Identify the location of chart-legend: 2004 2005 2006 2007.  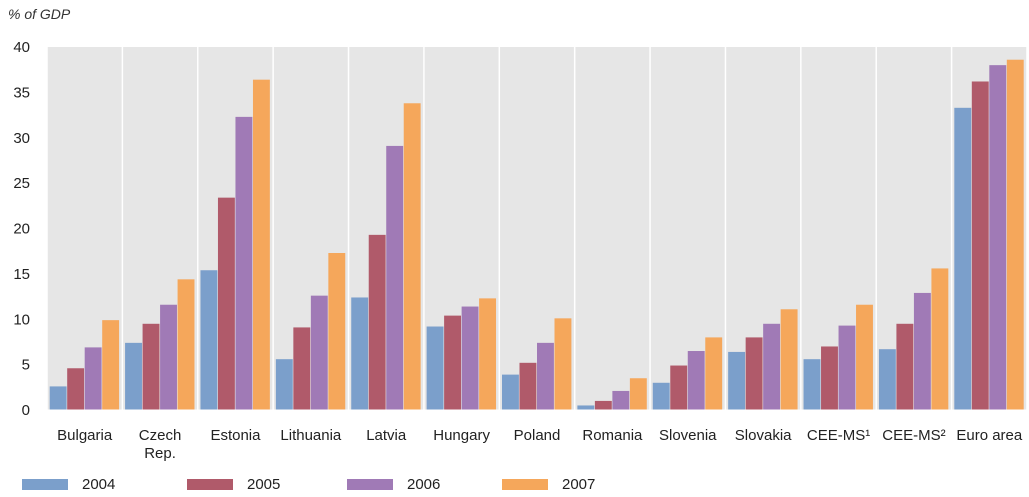
(522, 486).